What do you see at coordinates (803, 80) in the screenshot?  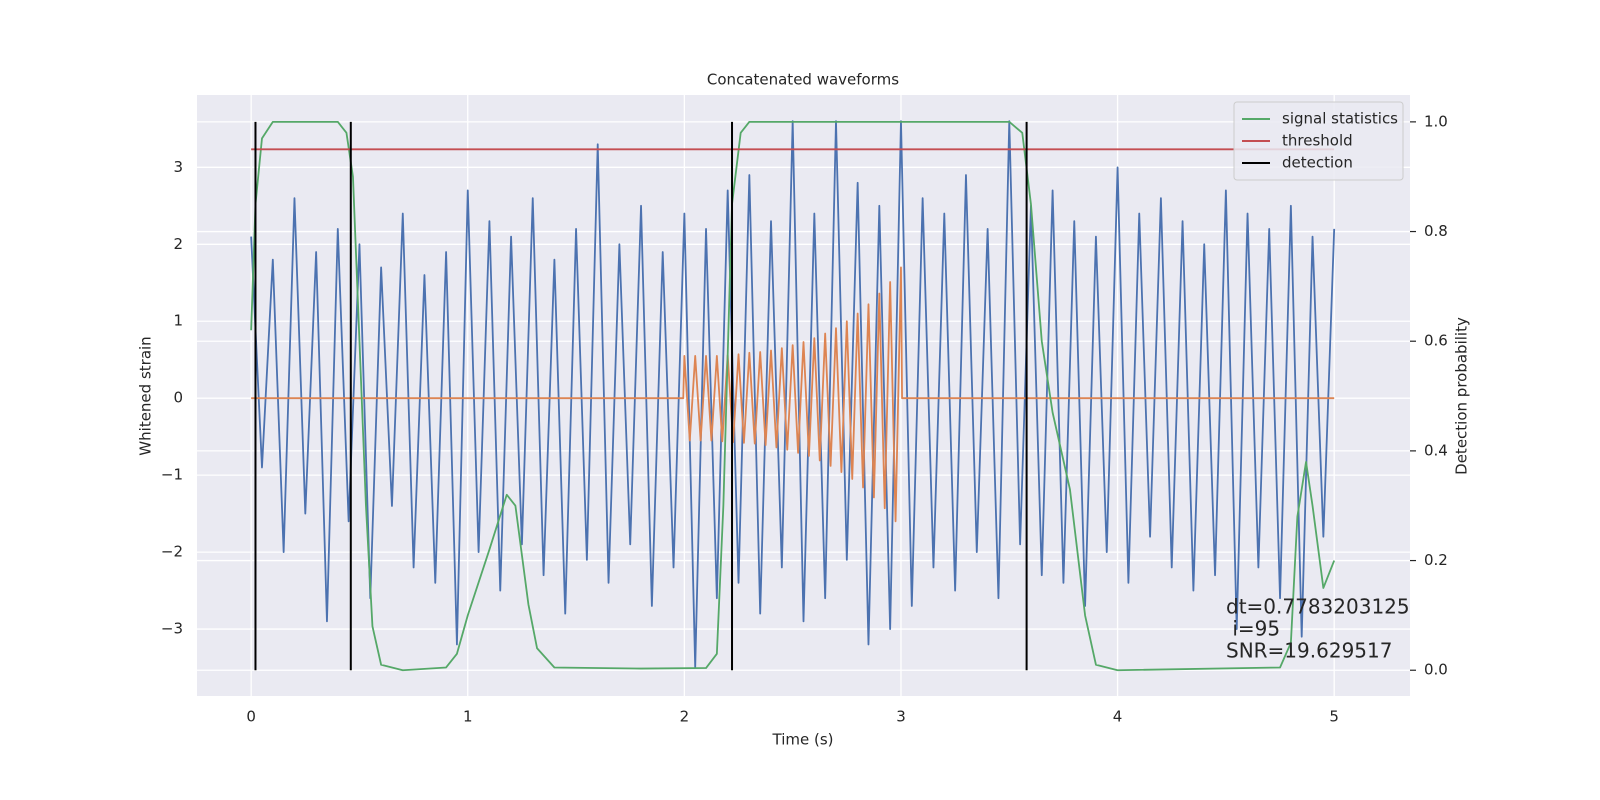 I see `chart-title: Concatenated waveforms` at bounding box center [803, 80].